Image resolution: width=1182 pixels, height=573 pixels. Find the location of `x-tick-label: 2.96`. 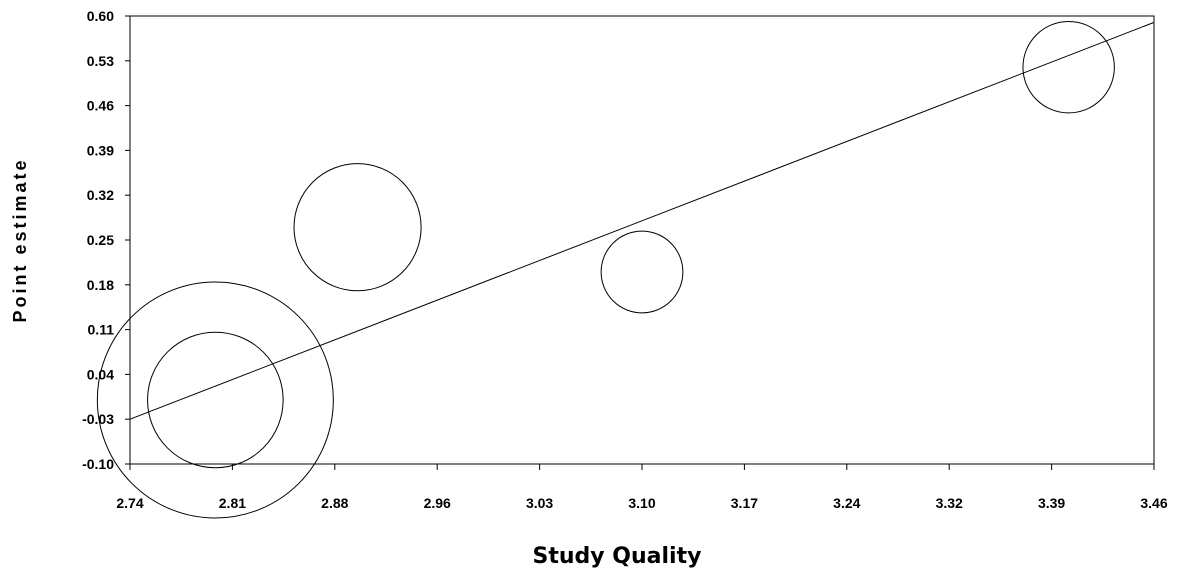

x-tick-label: 2.96 is located at coordinates (437, 503).